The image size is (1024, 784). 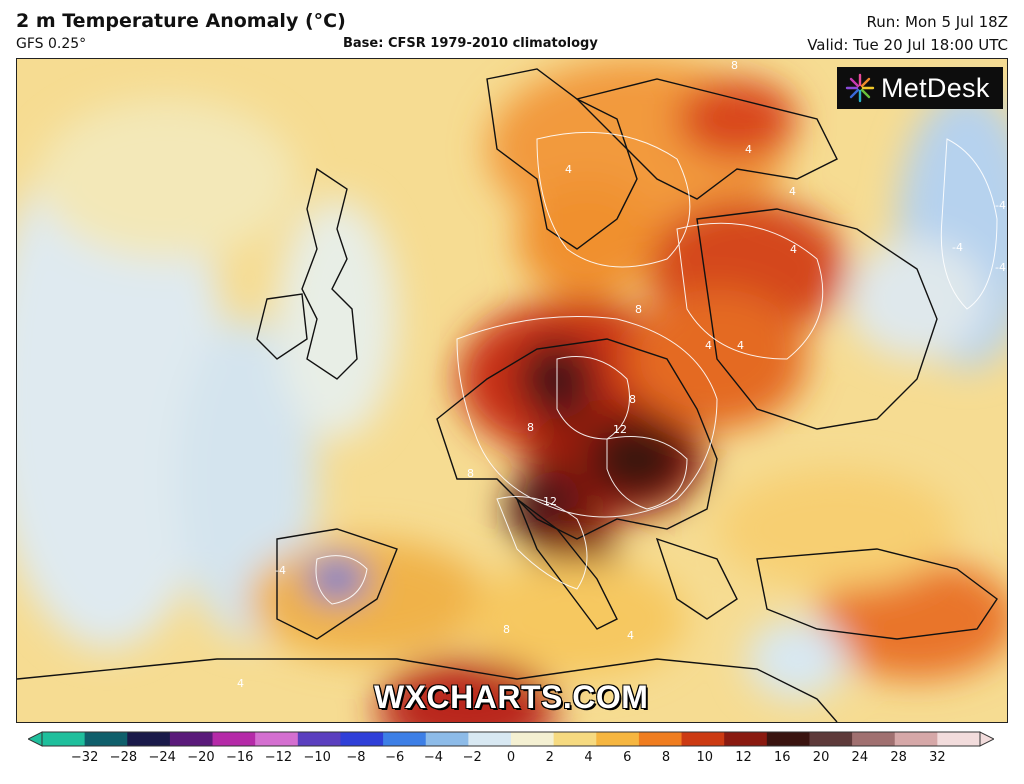 I want to click on colorbar-max-arrow, so click(x=986, y=739).